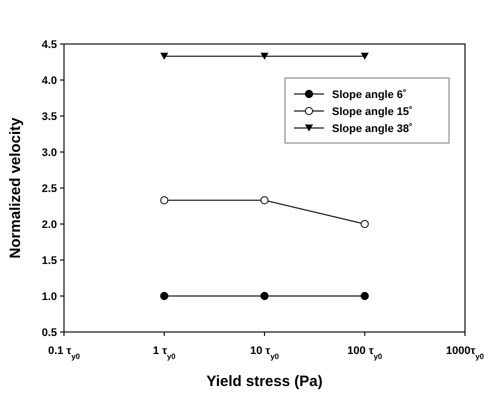 Image resolution: width=500 pixels, height=394 pixels. Describe the element at coordinates (49, 45) in the screenshot. I see `y-tick-label: 4.5` at that location.